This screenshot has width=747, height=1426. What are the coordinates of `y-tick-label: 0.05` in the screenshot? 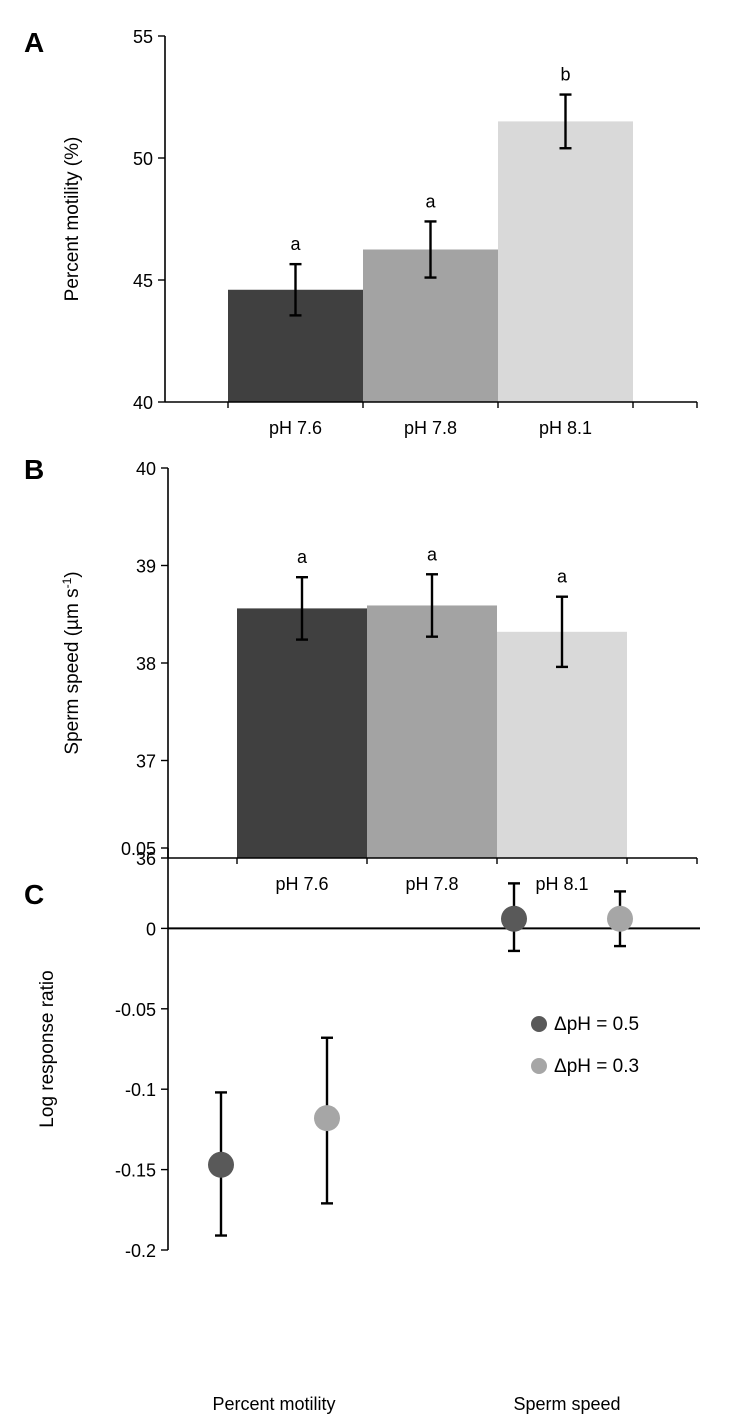 It's located at (138, 849).